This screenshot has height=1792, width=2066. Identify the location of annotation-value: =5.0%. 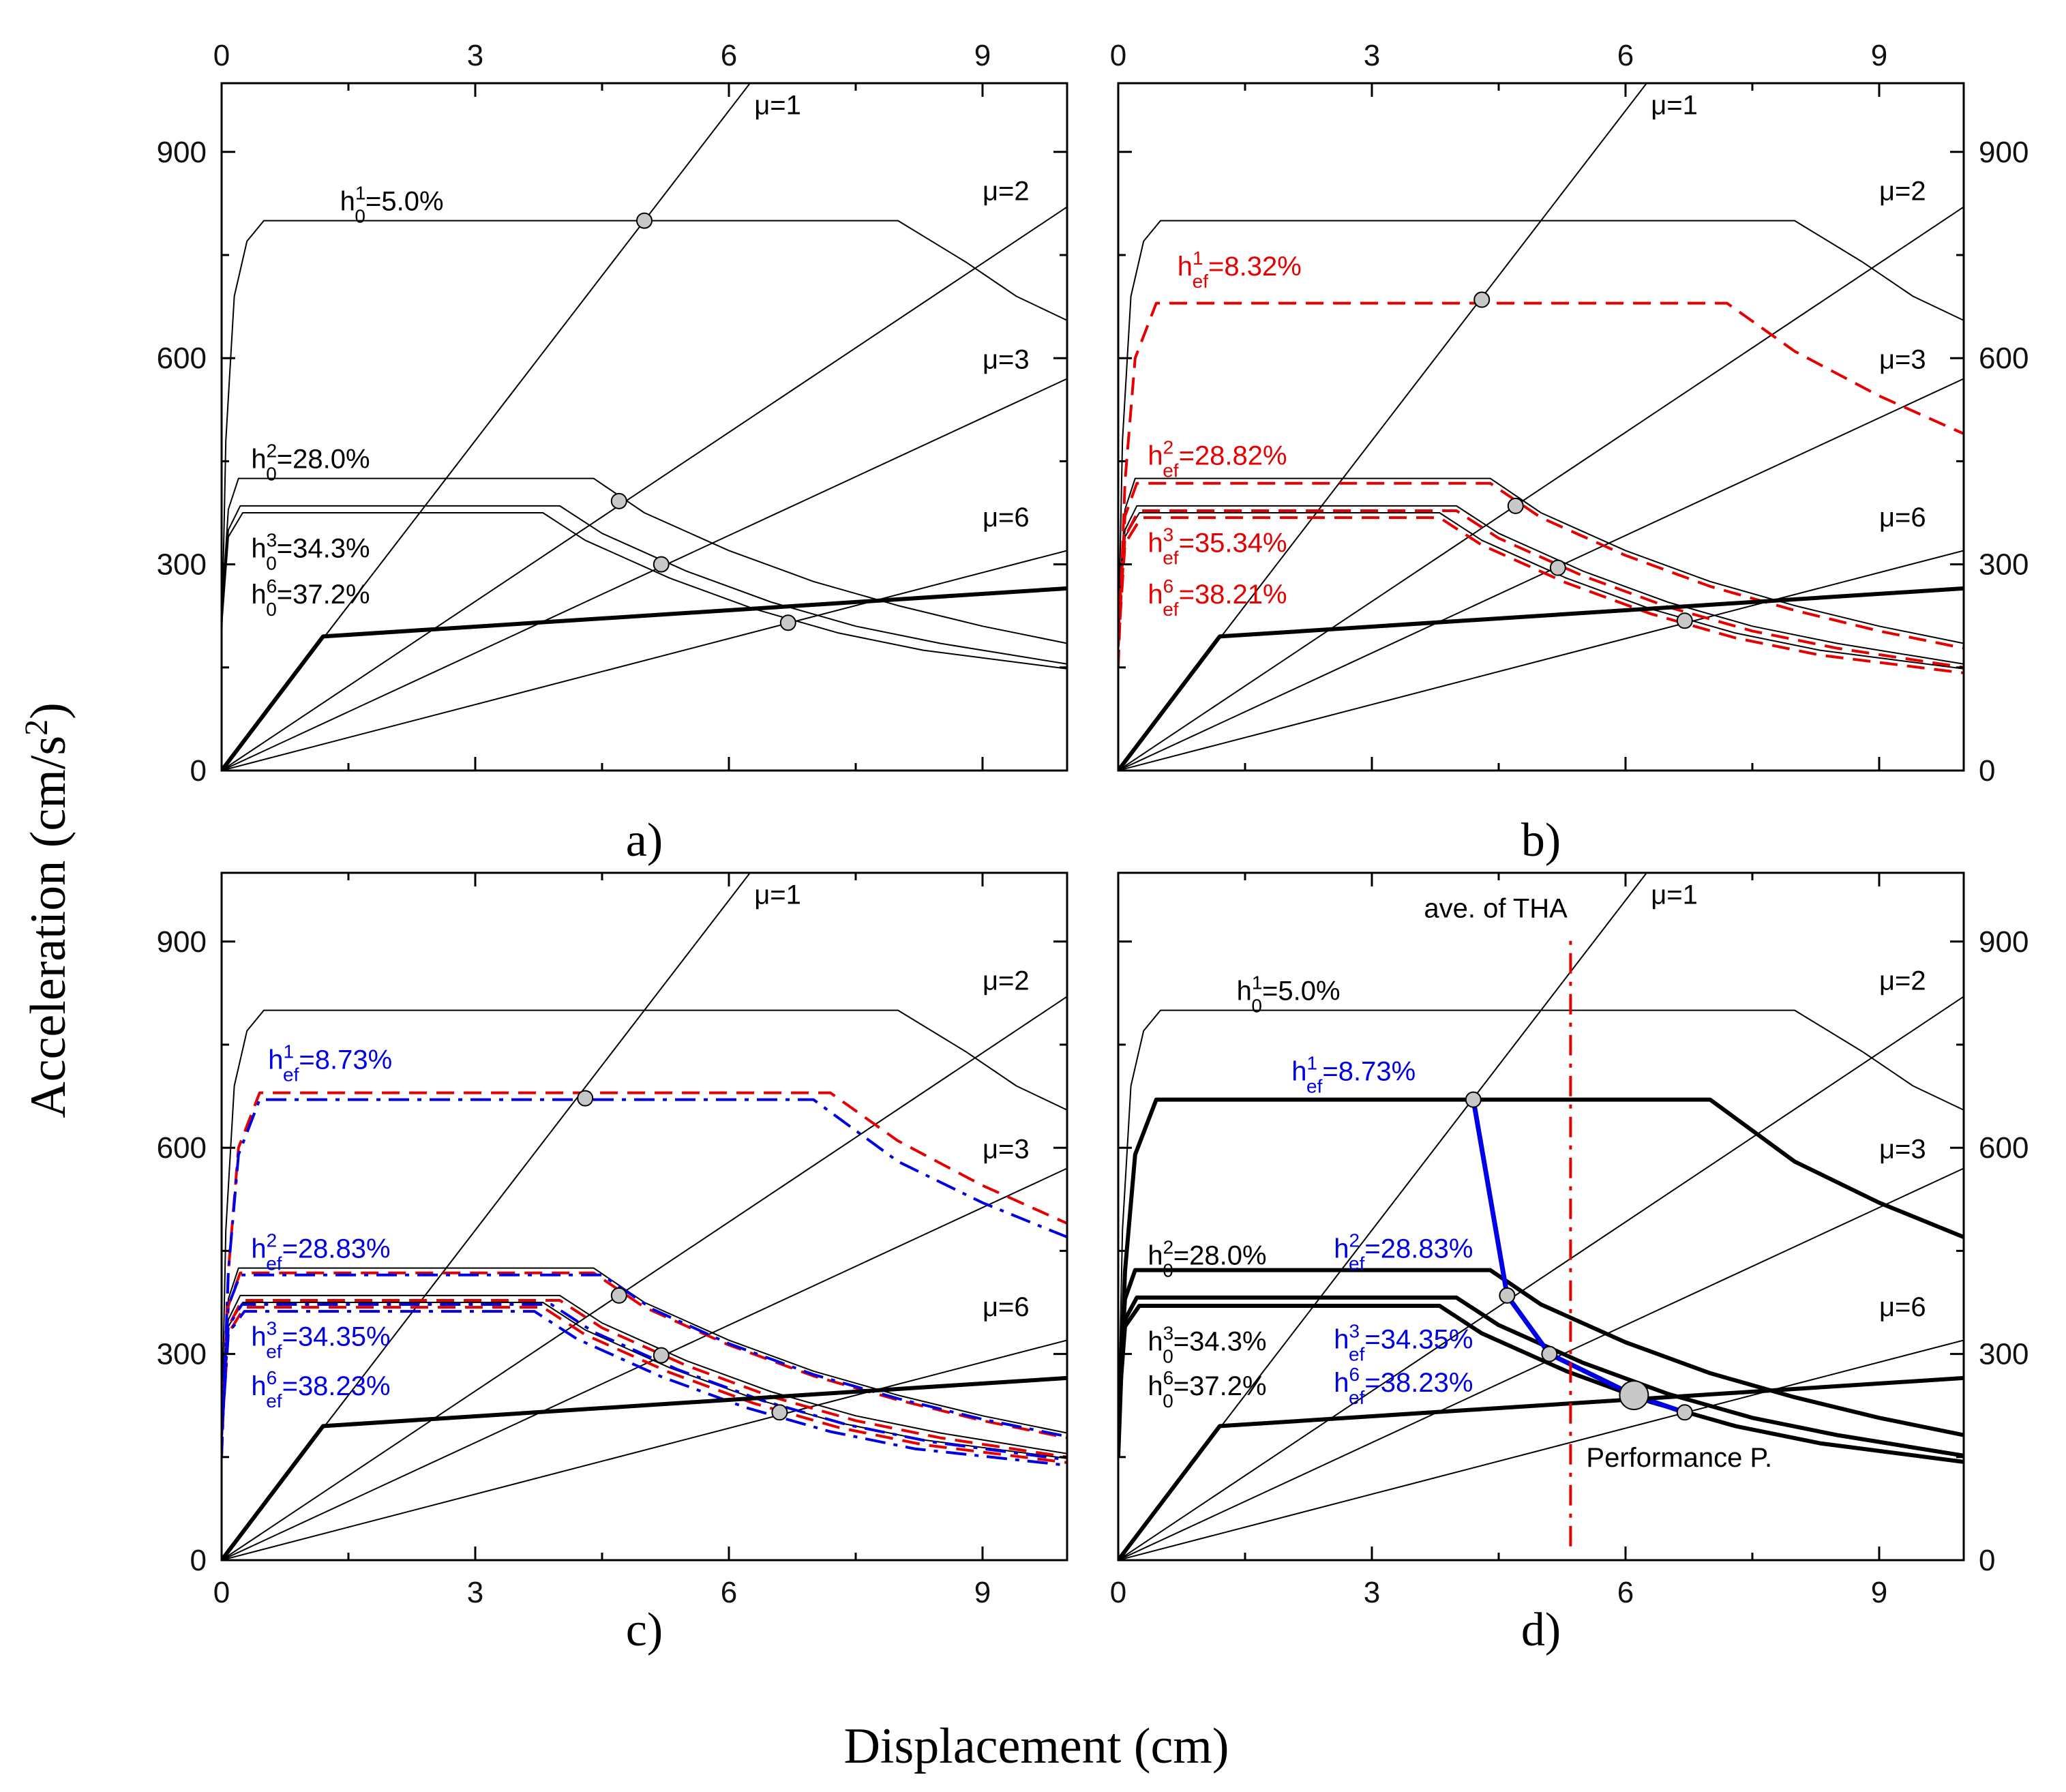
(404, 201).